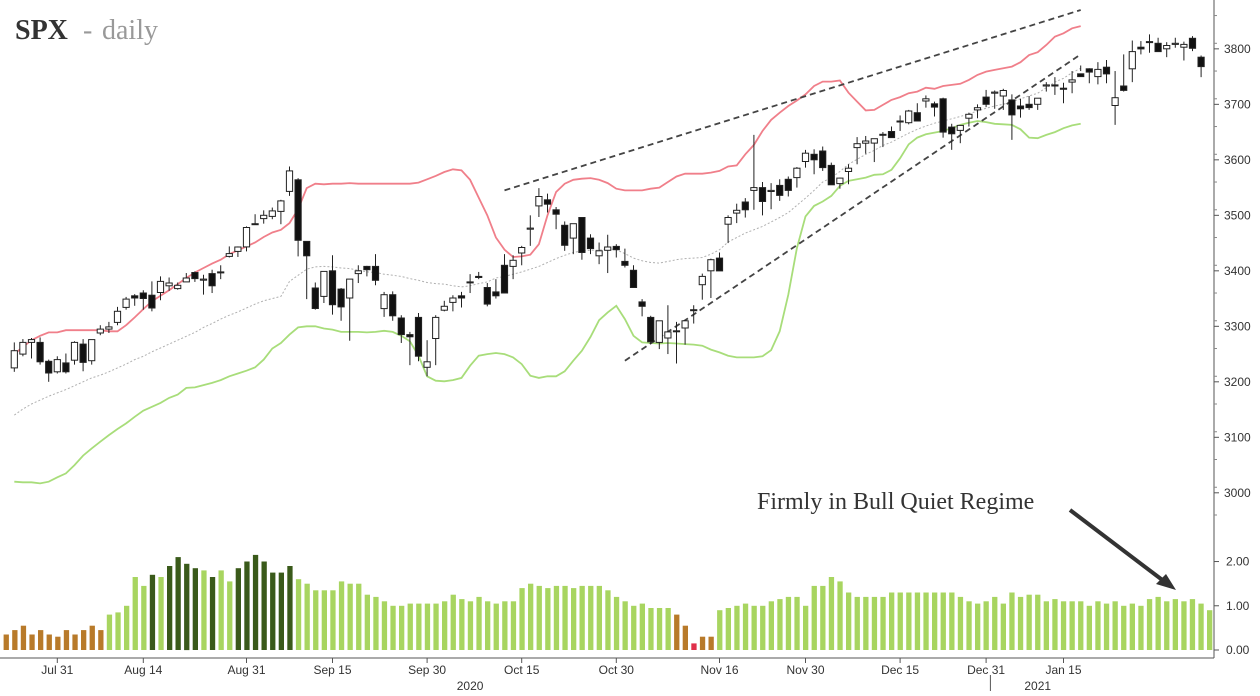  What do you see at coordinates (1063, 670) in the screenshot?
I see `x-tick-label: Jan 15` at bounding box center [1063, 670].